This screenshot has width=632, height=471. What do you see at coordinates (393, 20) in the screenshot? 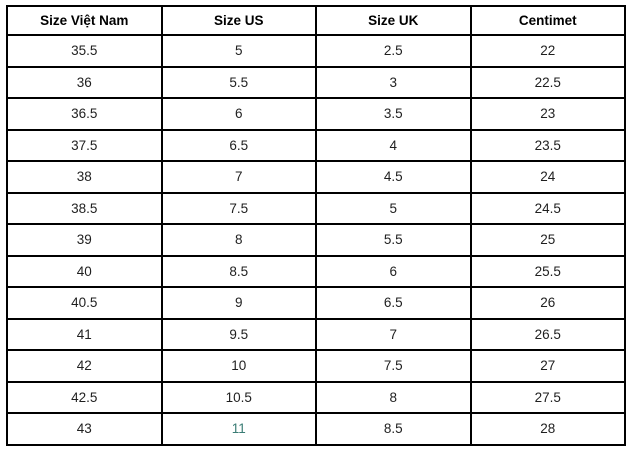
I see `column-header-size-uk: Size UK` at bounding box center [393, 20].